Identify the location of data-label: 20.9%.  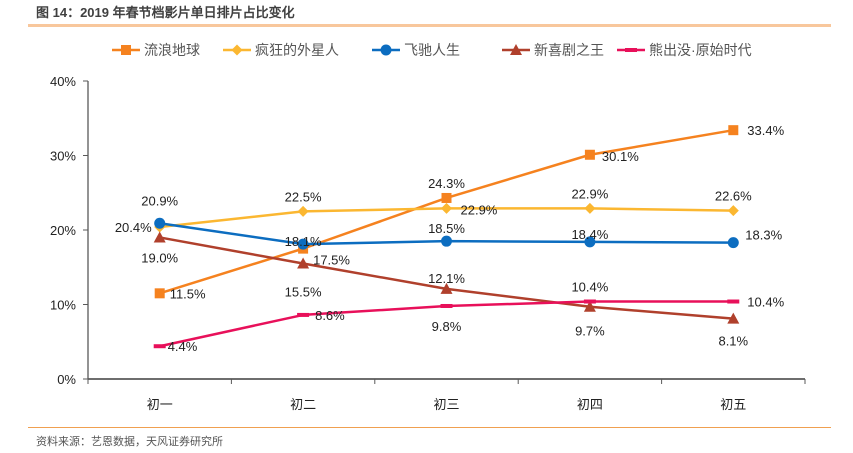
(159, 200).